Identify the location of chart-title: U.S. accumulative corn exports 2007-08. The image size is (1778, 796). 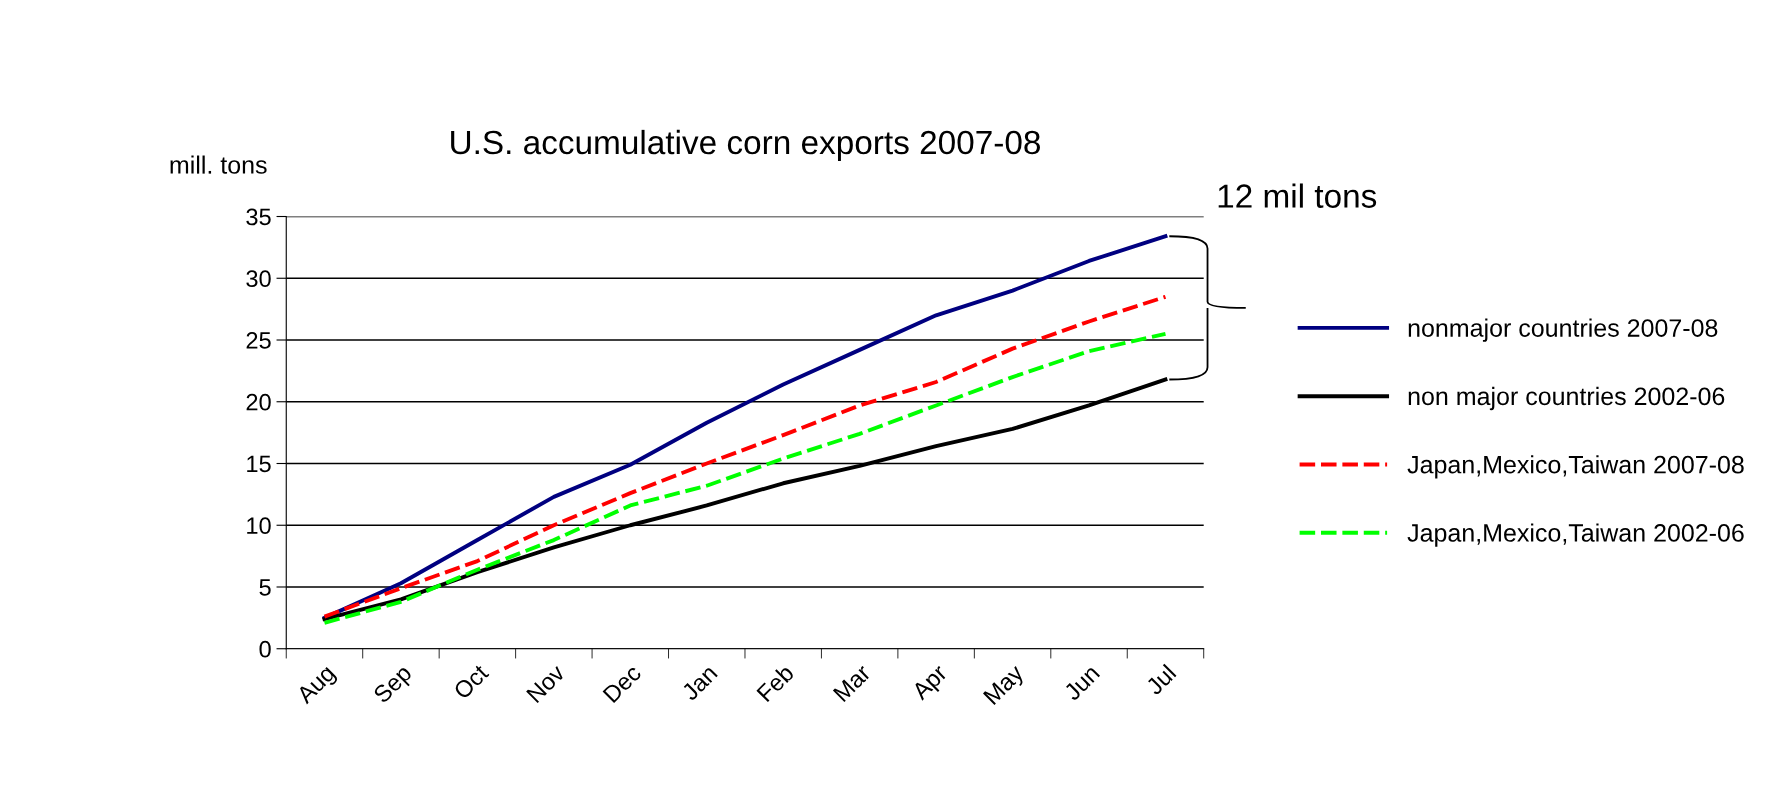
(745, 145).